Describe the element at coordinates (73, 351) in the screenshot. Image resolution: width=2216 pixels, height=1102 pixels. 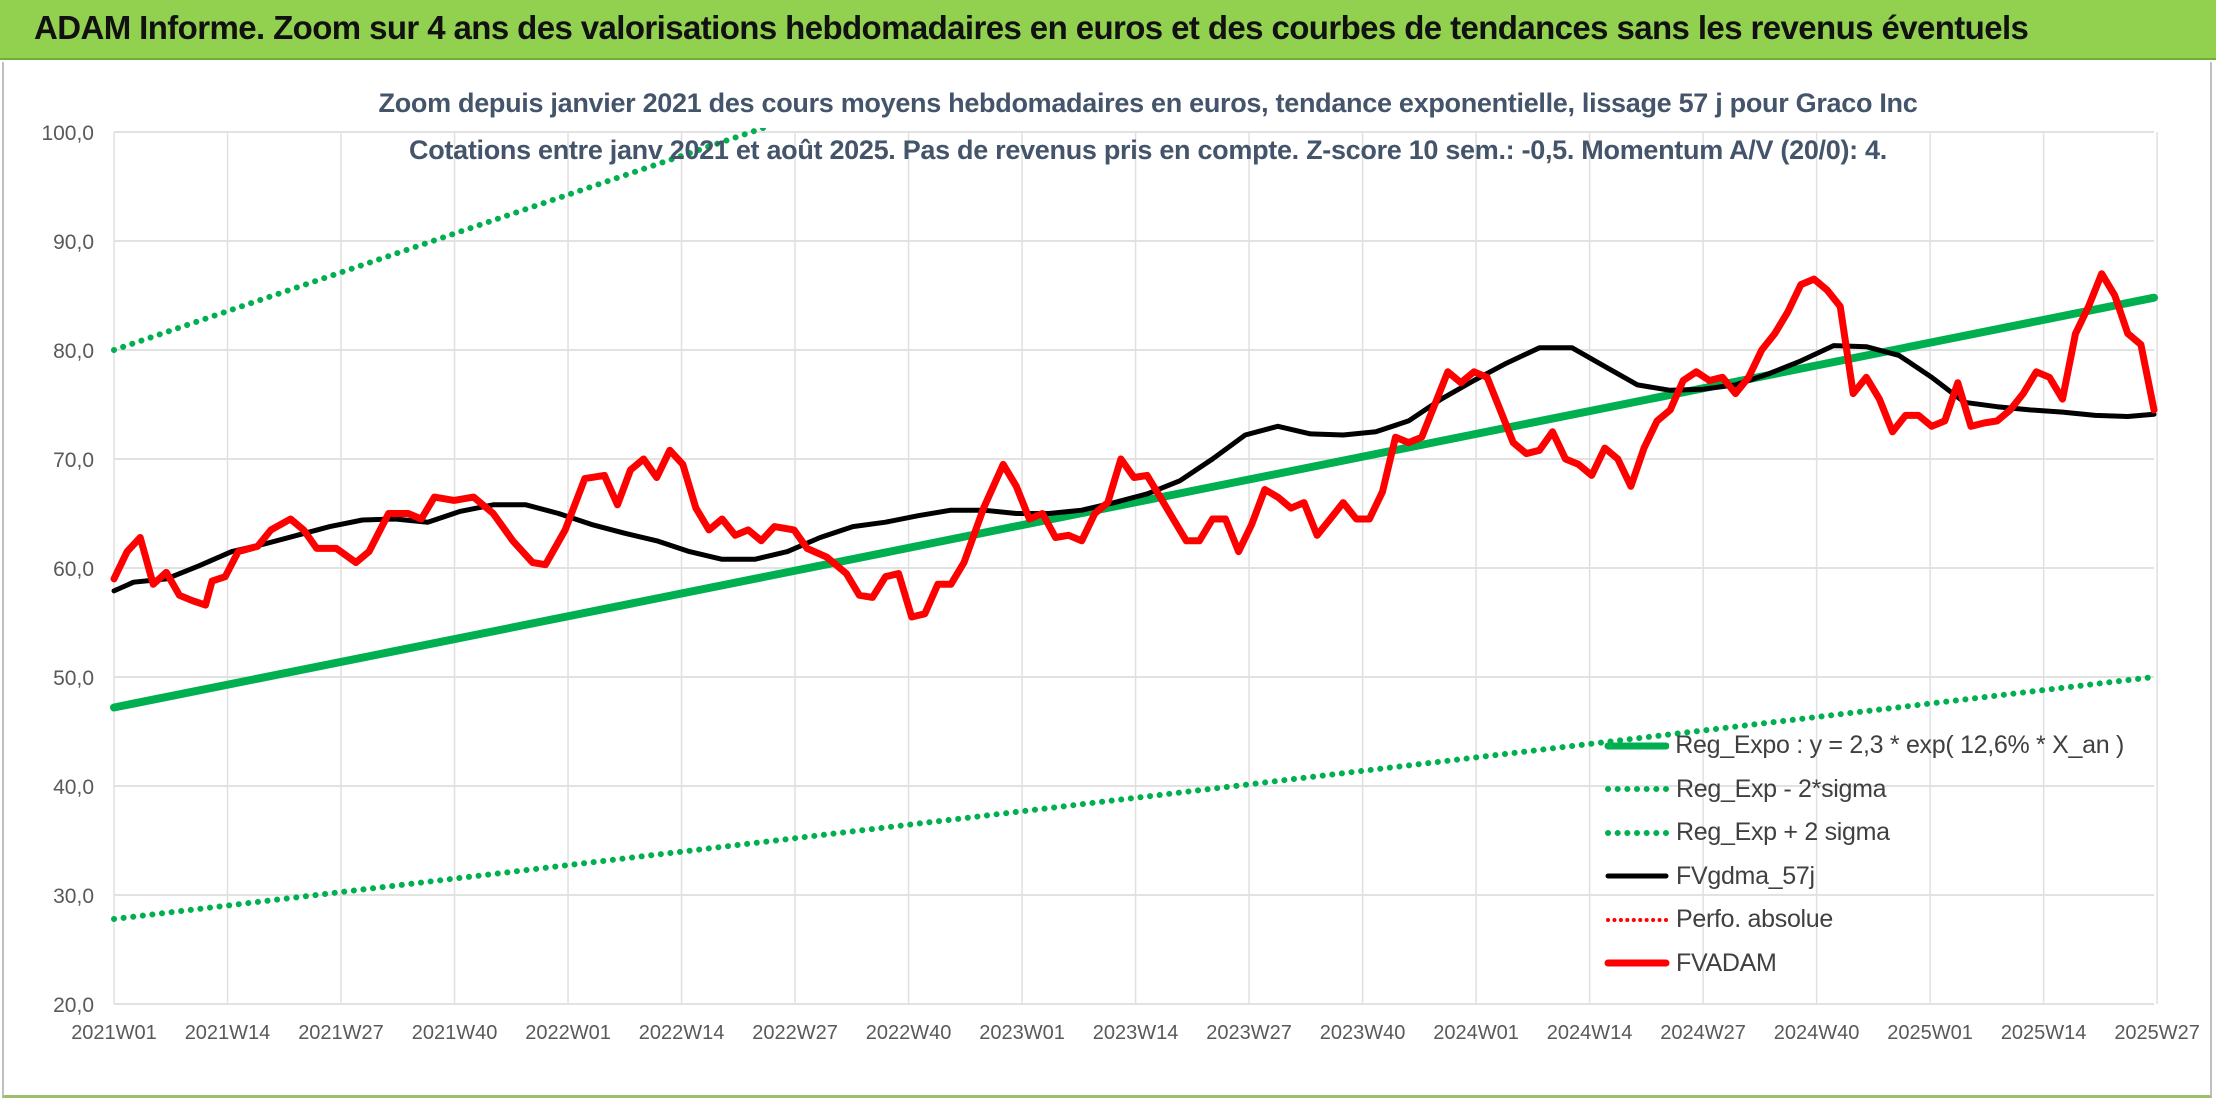
I see `y-tick-label: 80,0` at that location.